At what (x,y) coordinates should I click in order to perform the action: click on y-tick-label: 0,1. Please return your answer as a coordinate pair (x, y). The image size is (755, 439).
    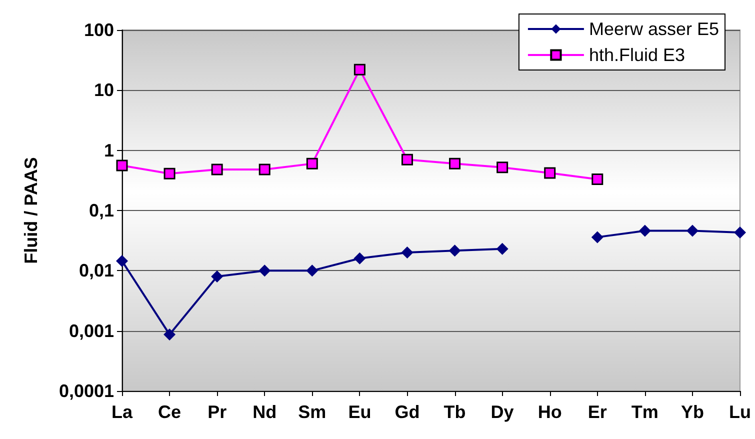
    Looking at the image, I should click on (101, 210).